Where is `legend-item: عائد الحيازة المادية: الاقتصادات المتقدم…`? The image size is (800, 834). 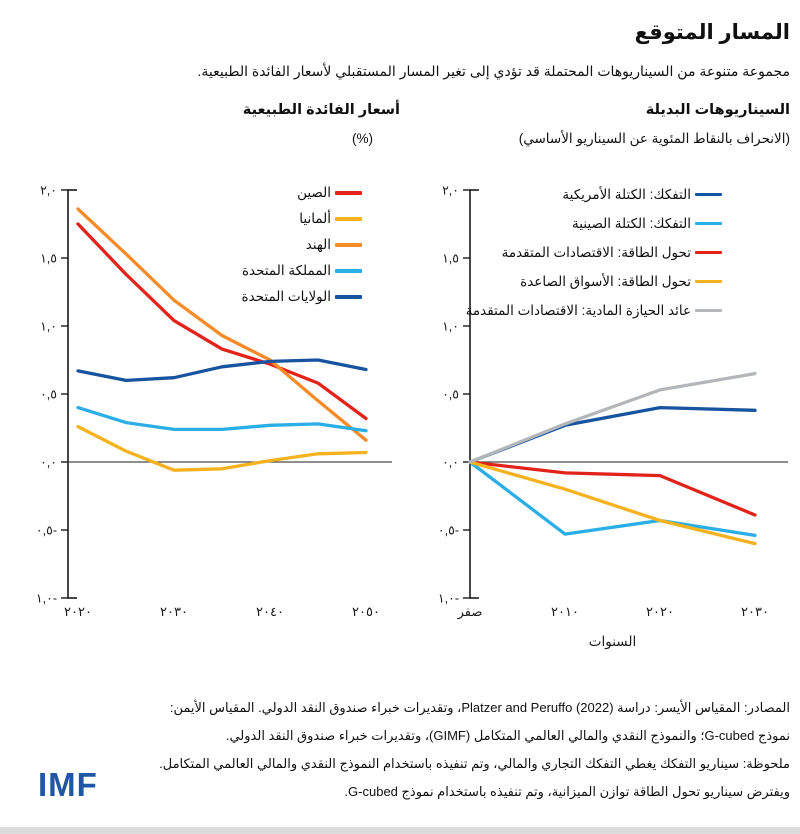 legend-item: عائد الحيازة المادية: الاقتصادات المتقدم… is located at coordinates (594, 310).